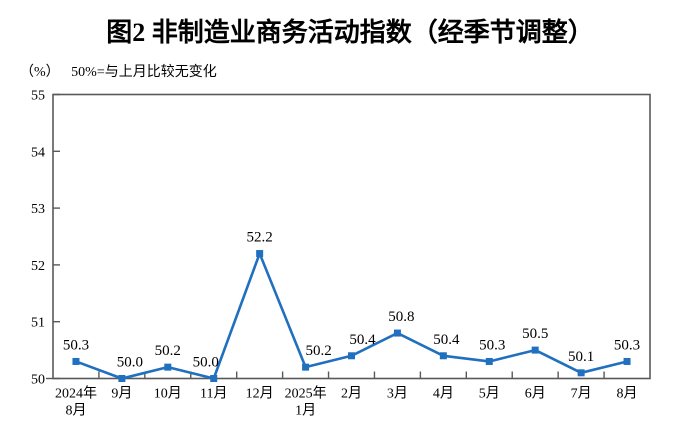 This screenshot has width=700, height=434. What do you see at coordinates (397, 394) in the screenshot?
I see `x-axis-tick-label: 3月` at bounding box center [397, 394].